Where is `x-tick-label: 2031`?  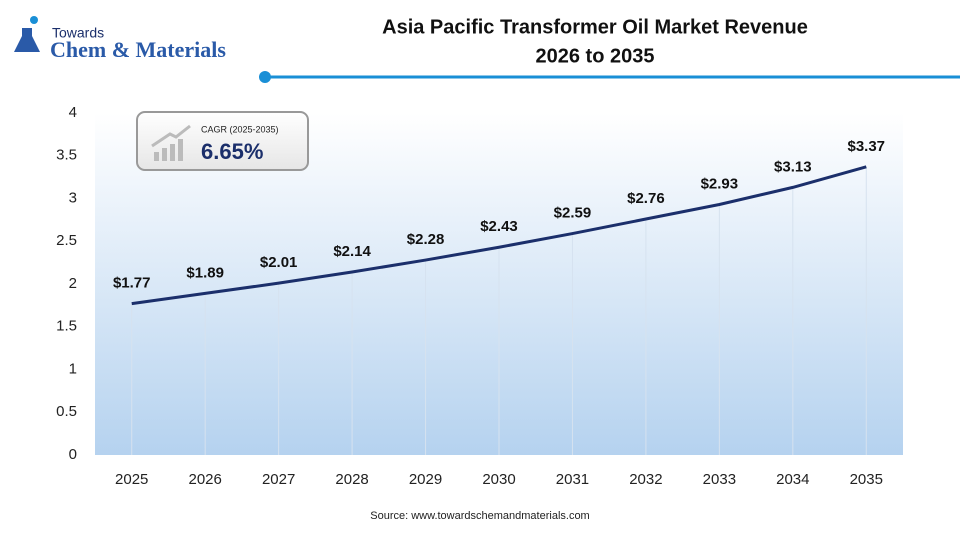
x-tick-label: 2031 is located at coordinates (572, 479).